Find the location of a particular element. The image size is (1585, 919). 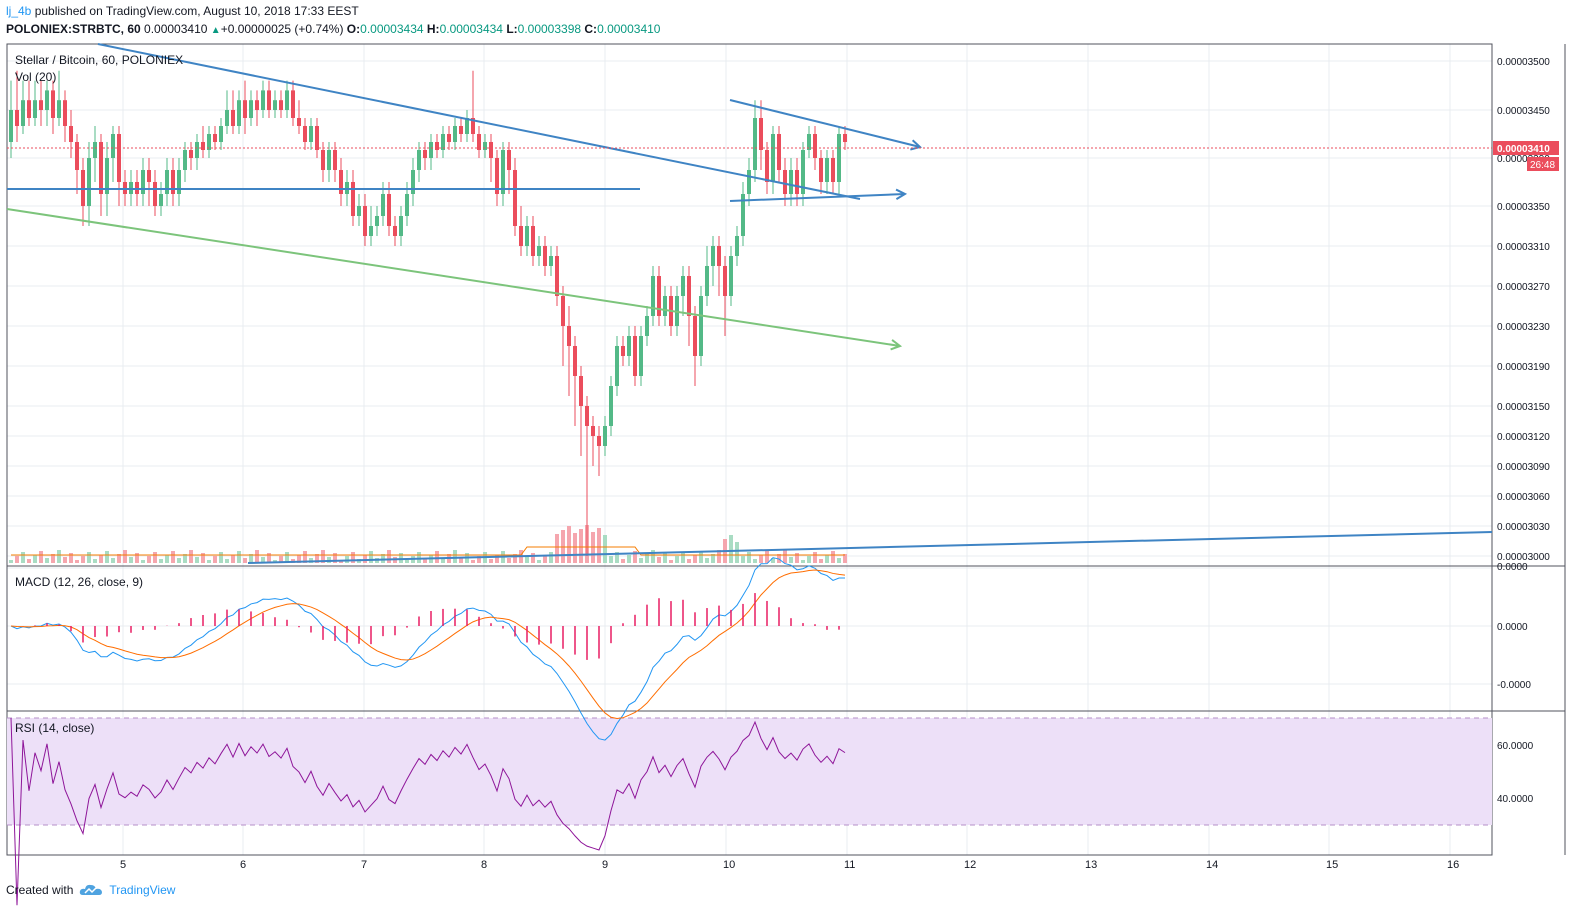

up-arrow-icon: ▲ is located at coordinates (215, 30).